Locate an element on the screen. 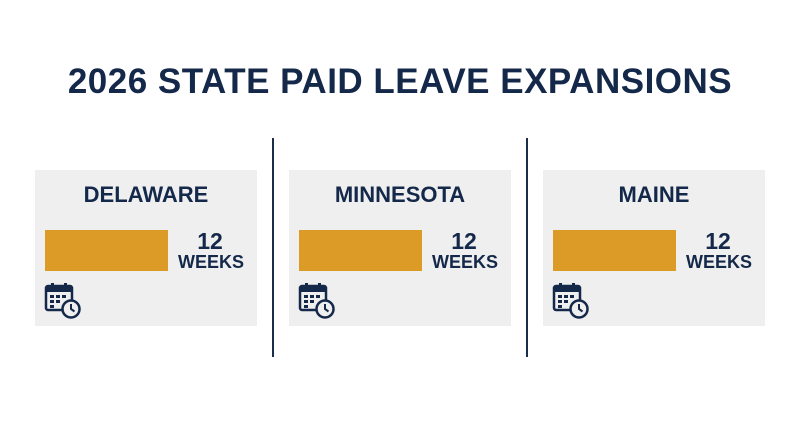 This screenshot has width=800, height=447. state-name: MAINE is located at coordinates (654, 194).